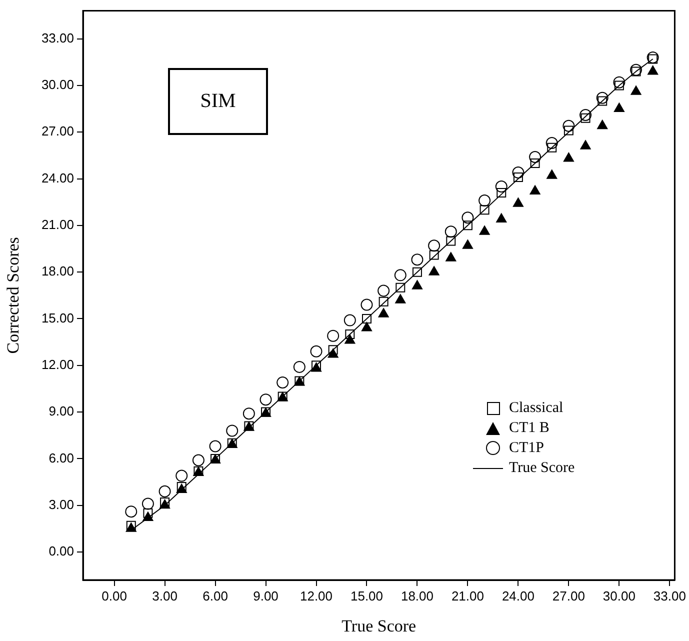 The width and height of the screenshot is (689, 641). What do you see at coordinates (417, 596) in the screenshot?
I see `x-tick-label: 18.00` at bounding box center [417, 596].